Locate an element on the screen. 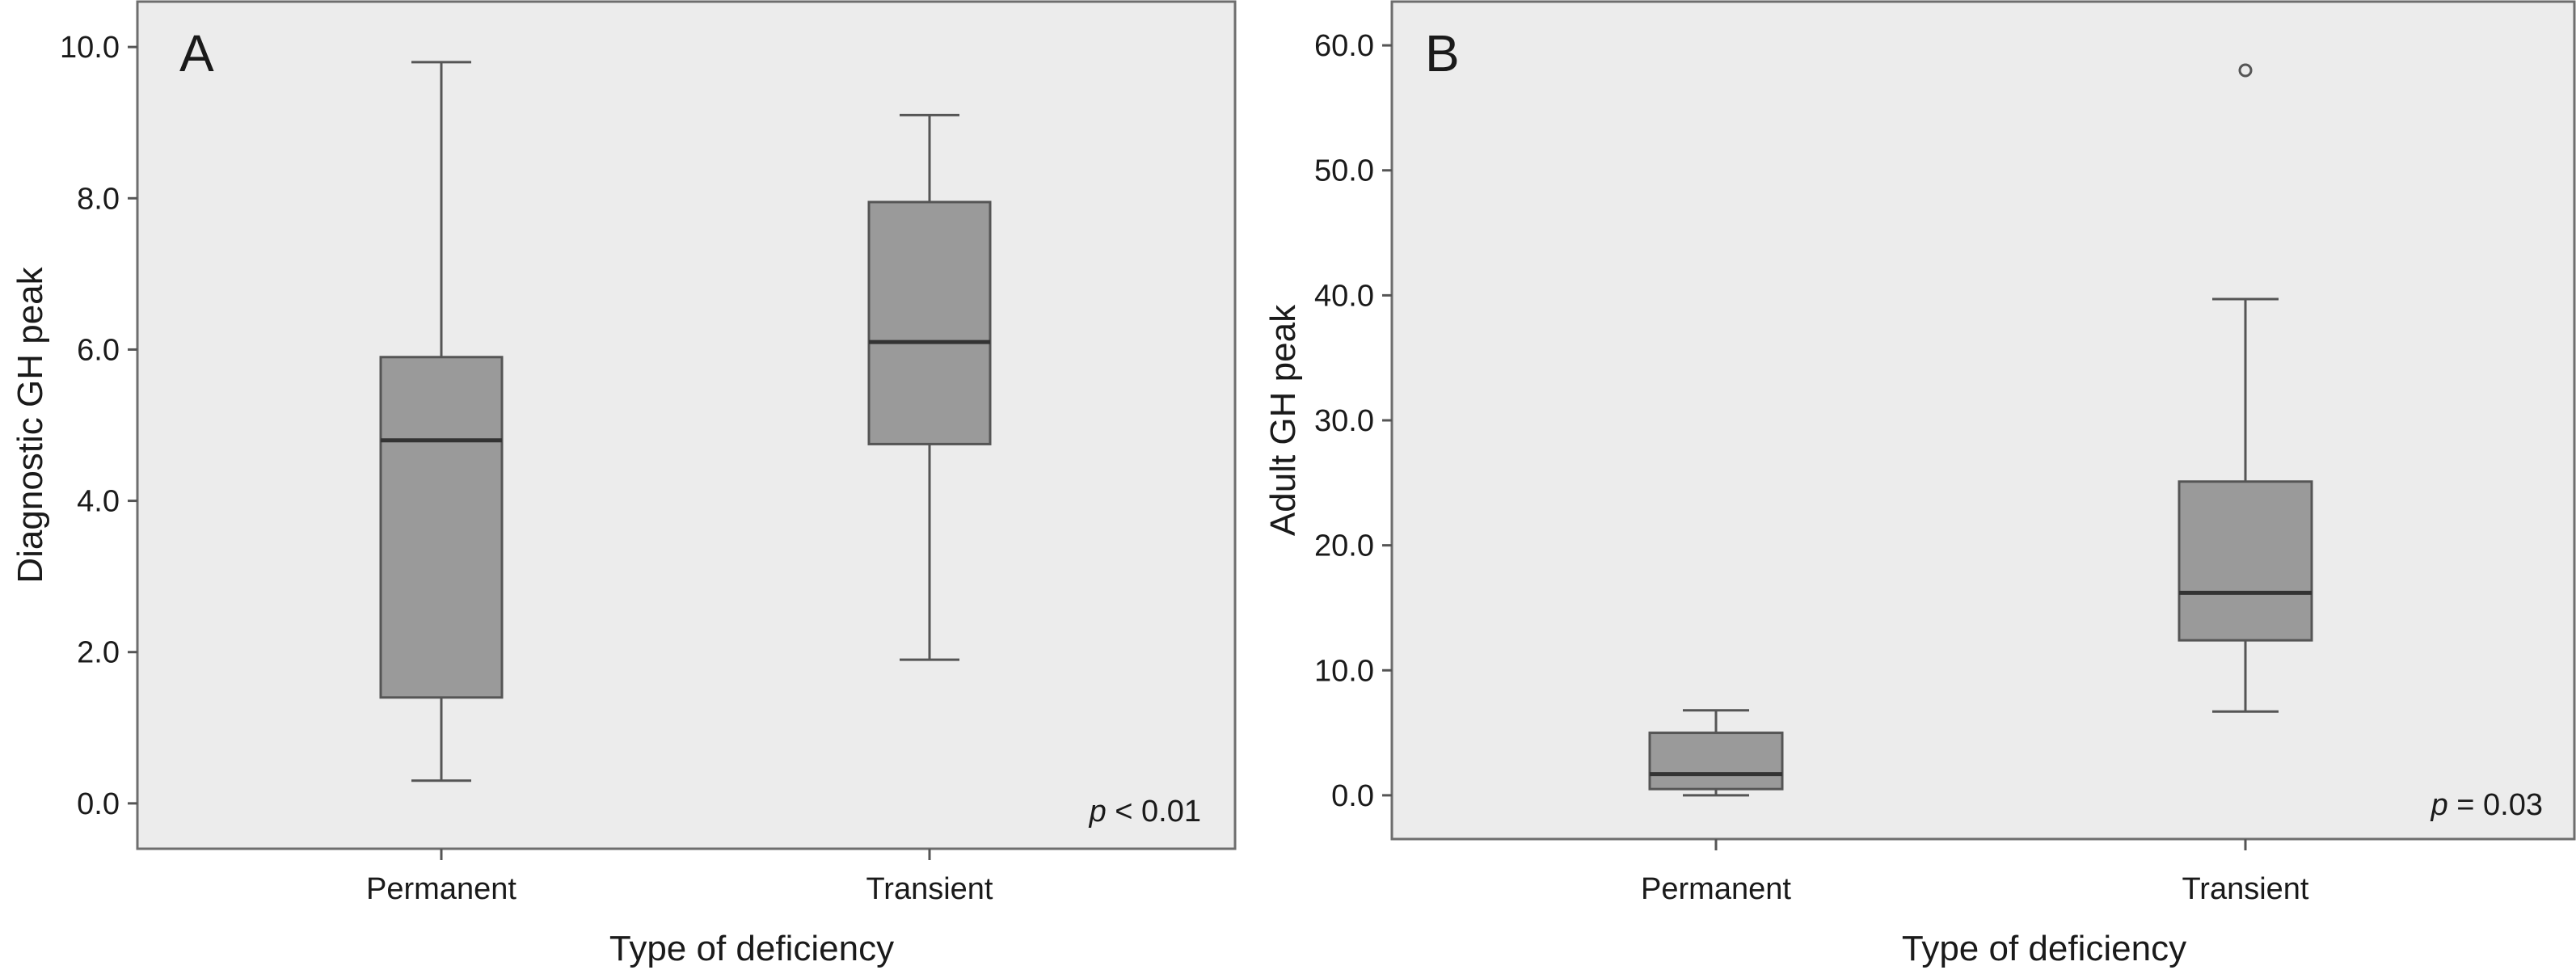 The width and height of the screenshot is (2576, 970). p-value-annotation: p = 0.03 is located at coordinates (2487, 805).